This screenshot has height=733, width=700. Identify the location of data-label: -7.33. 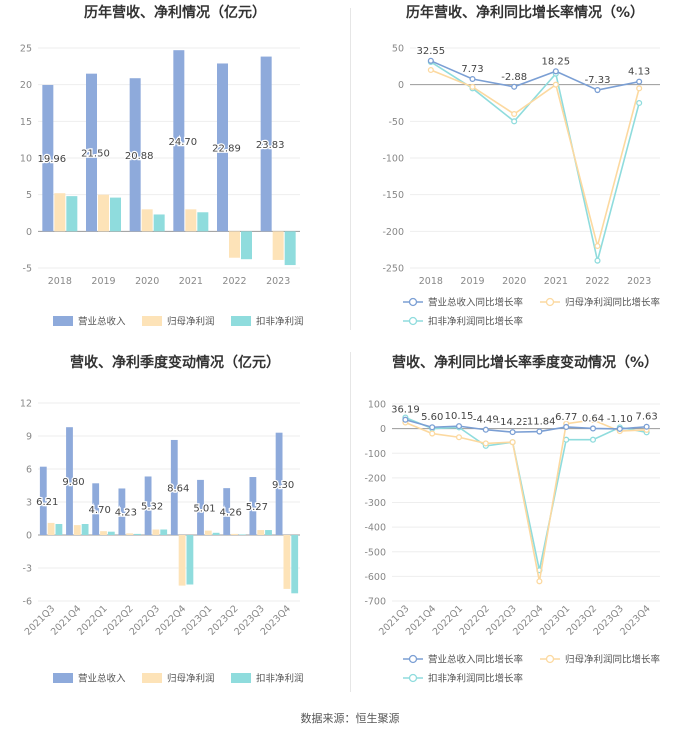
(598, 80).